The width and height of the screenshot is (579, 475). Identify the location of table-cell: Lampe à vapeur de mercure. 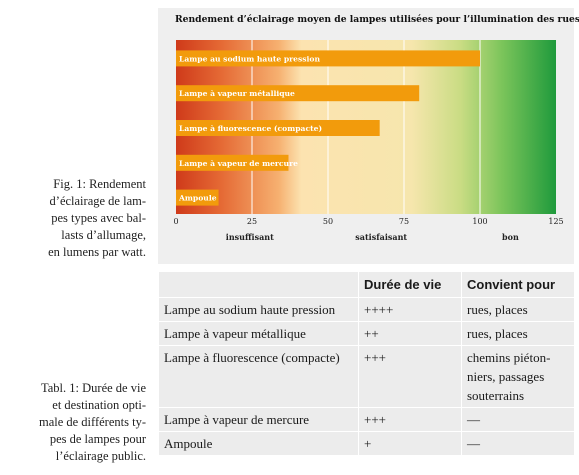
(258, 419).